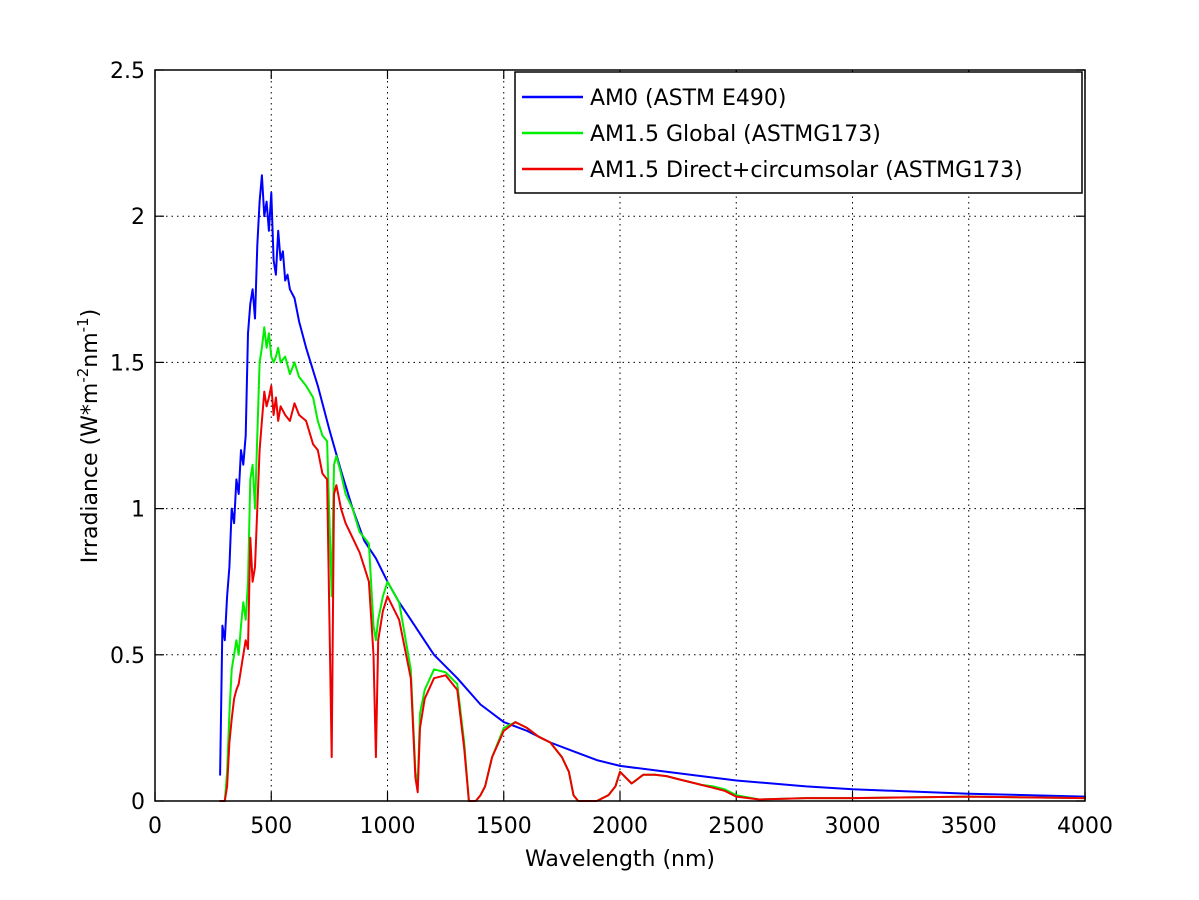 The height and width of the screenshot is (900, 1199). Describe the element at coordinates (504, 826) in the screenshot. I see `x-tick-label: 1500` at that location.